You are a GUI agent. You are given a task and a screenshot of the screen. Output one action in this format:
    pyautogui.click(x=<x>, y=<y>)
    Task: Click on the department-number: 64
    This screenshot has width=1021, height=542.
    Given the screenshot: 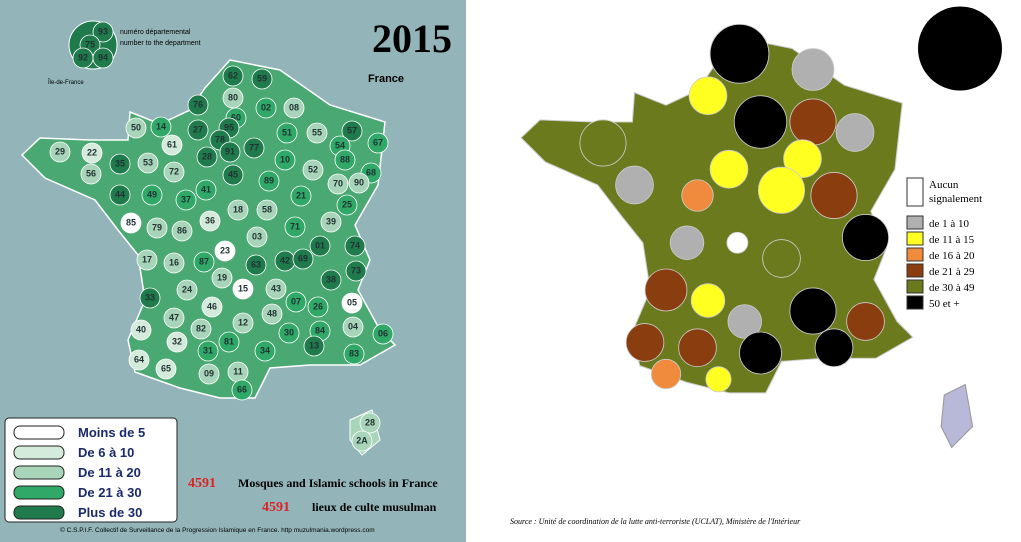 What is the action you would take?
    pyautogui.click(x=139, y=359)
    